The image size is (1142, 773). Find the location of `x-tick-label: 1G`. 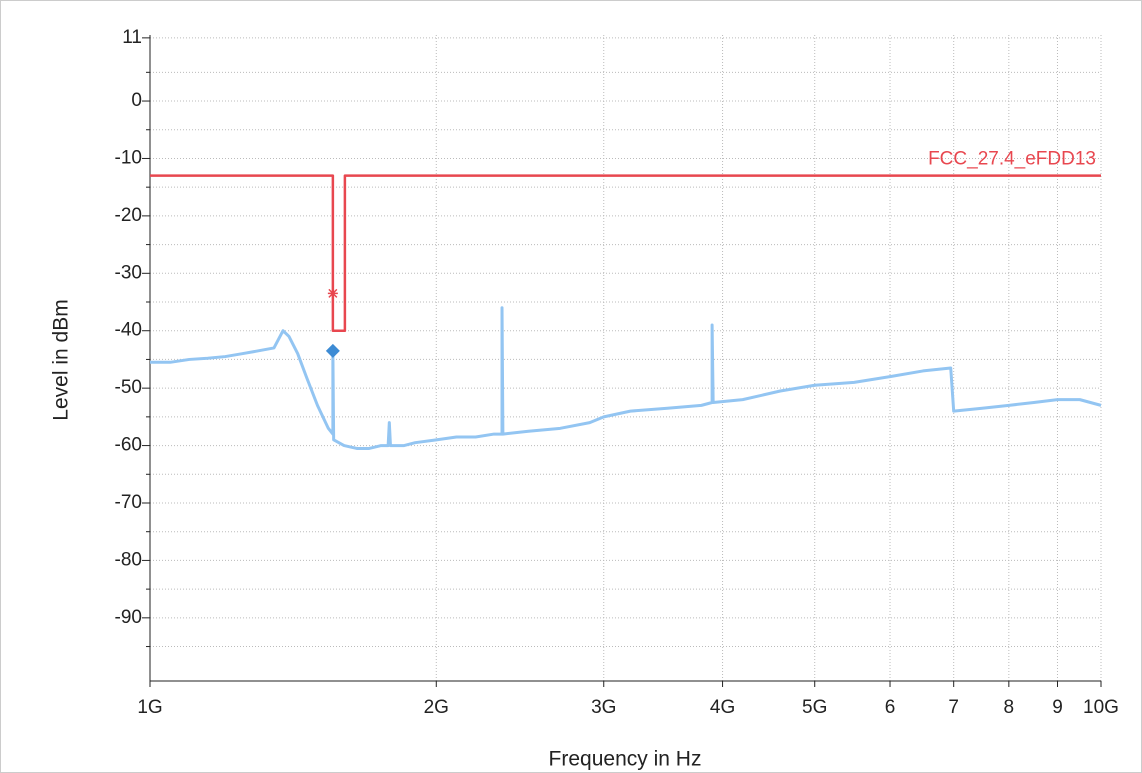

x-tick-label: 1G is located at coordinates (149, 707).